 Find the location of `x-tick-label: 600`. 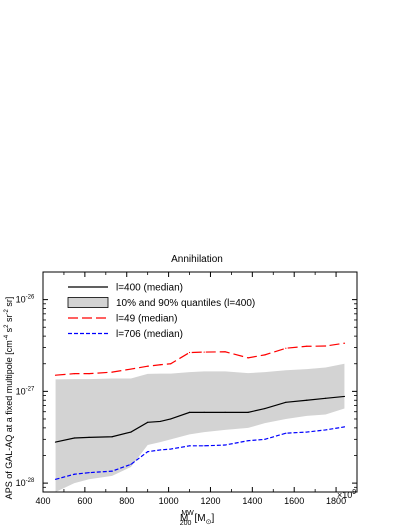

x-tick-label: 600 is located at coordinates (84, 501).